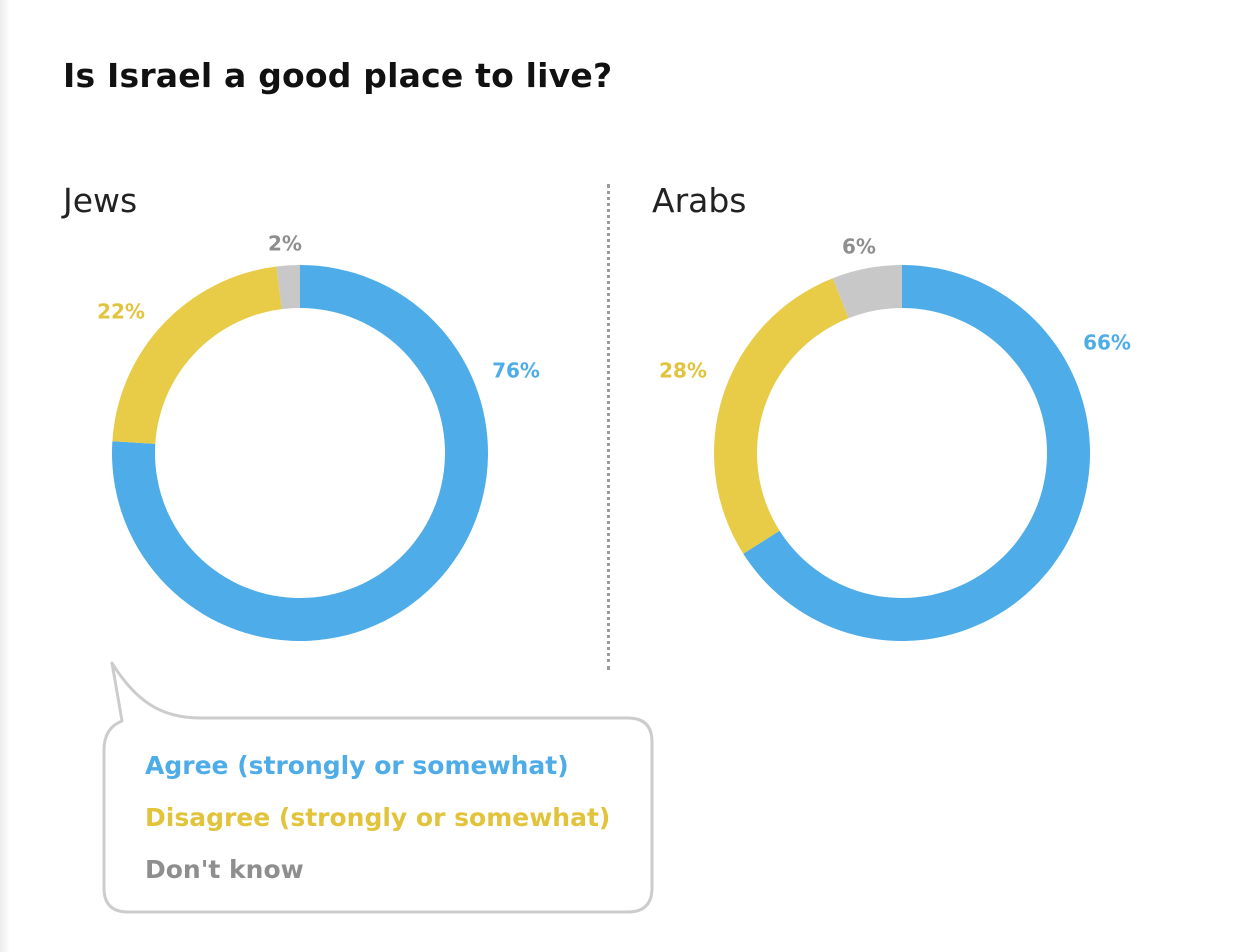 The width and height of the screenshot is (1238, 952). Describe the element at coordinates (357, 765) in the screenshot. I see `legend-item-agree: Agree (strongly or somewhat)` at that location.